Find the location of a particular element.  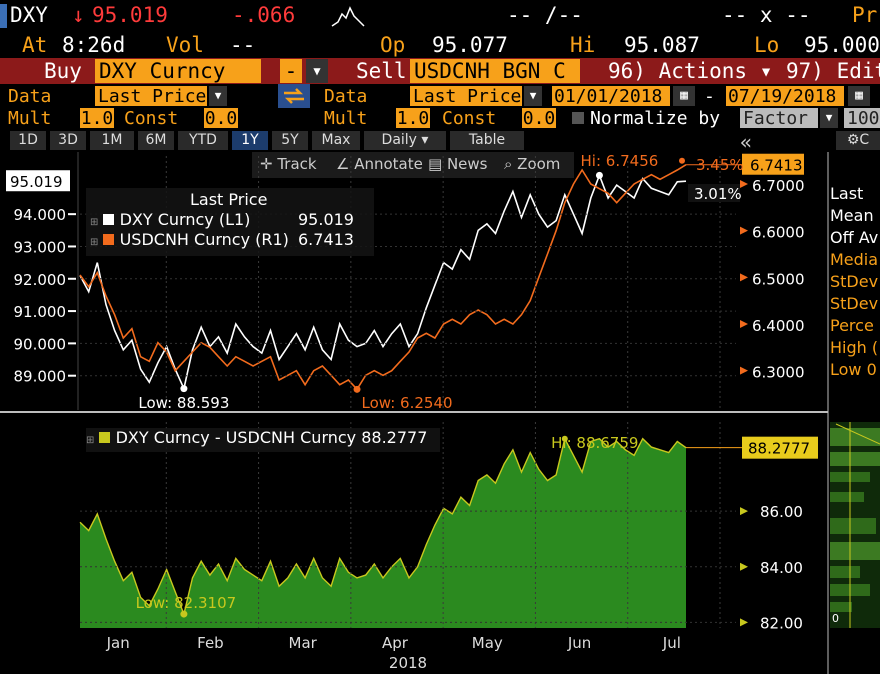

security-marker is located at coordinates (3, 16).